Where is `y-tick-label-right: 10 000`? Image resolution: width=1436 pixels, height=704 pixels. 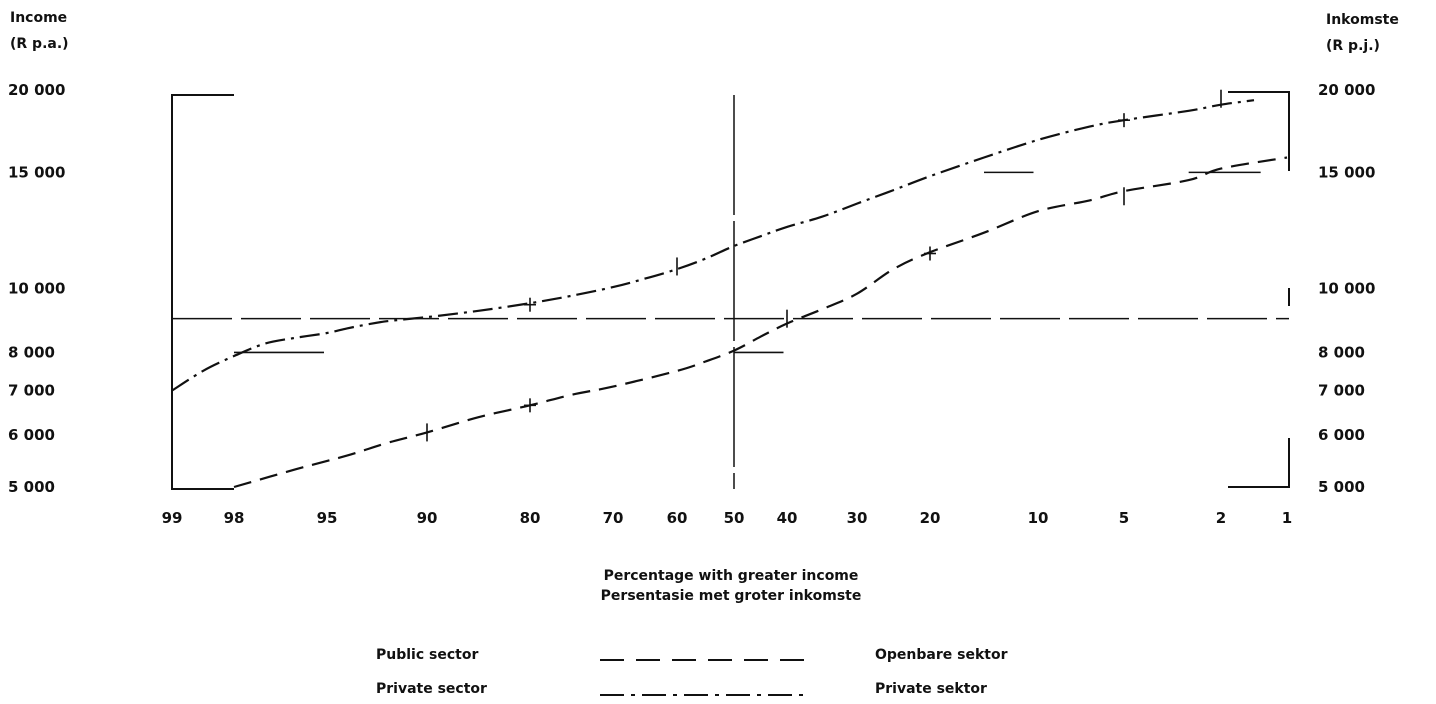 y-tick-label-right: 10 000 is located at coordinates (1346, 289).